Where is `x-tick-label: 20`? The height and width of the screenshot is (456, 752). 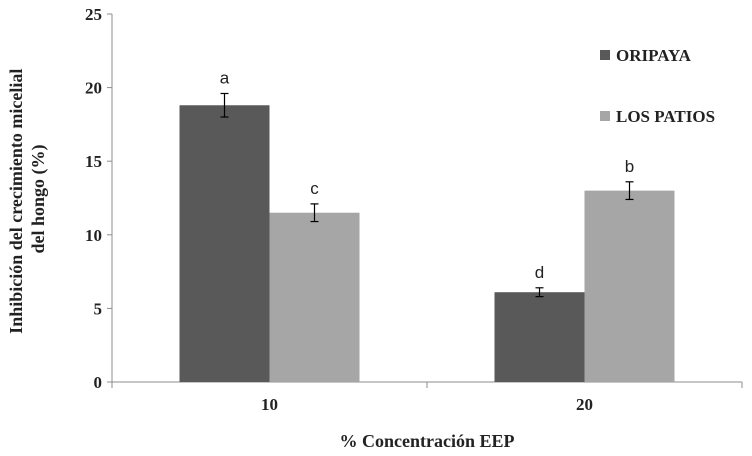 x-tick-label: 20 is located at coordinates (584, 404).